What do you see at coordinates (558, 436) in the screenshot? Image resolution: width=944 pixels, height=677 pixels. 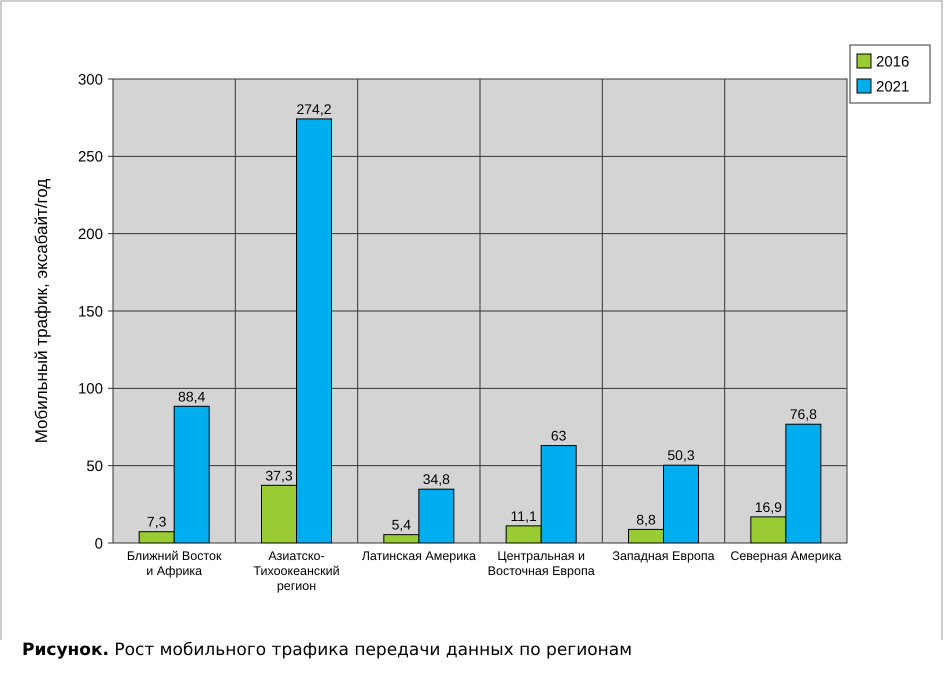 I see `data-label: 63` at bounding box center [558, 436].